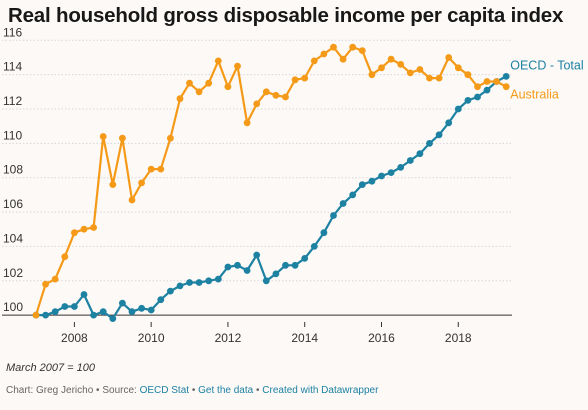 This screenshot has height=410, width=588. Describe the element at coordinates (534, 95) in the screenshot. I see `series-label-australia: Australia` at that location.